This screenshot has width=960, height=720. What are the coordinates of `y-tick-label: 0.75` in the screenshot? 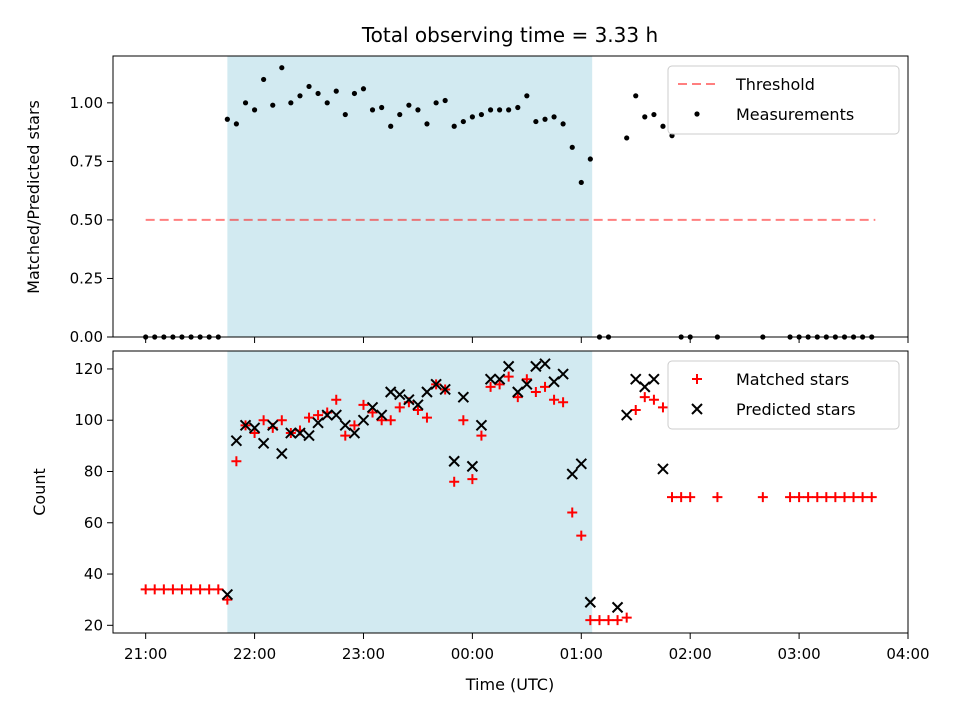 It's located at (86, 161).